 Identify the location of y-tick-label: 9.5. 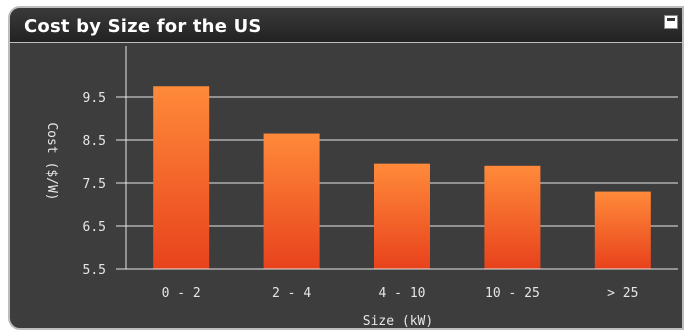
(94, 98).